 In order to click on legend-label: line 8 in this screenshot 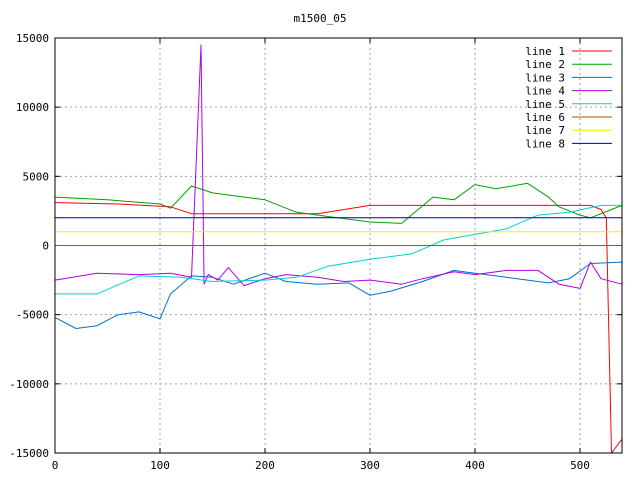, I will do `click(545, 143)`.